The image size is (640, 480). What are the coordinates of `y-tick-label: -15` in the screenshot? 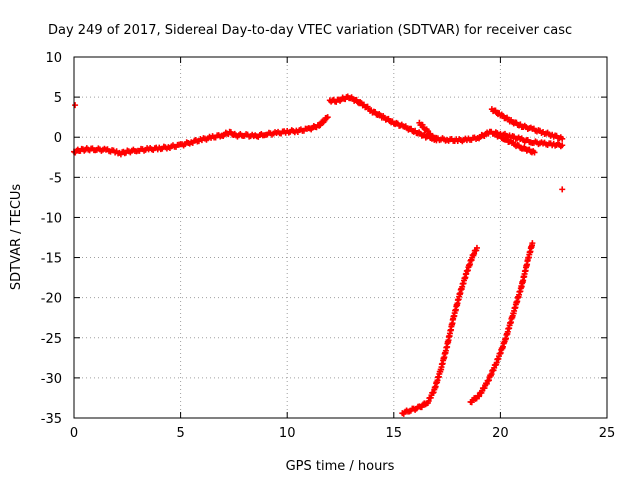 It's located at (51, 259).